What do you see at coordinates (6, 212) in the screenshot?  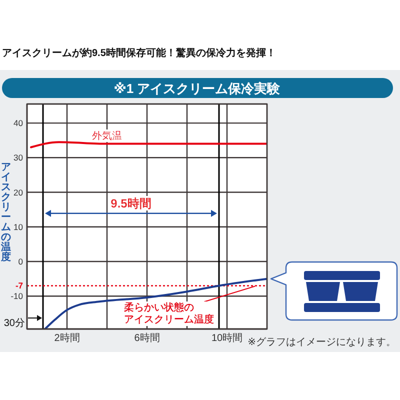 I see `text: アイスクリームの温度` at bounding box center [6, 212].